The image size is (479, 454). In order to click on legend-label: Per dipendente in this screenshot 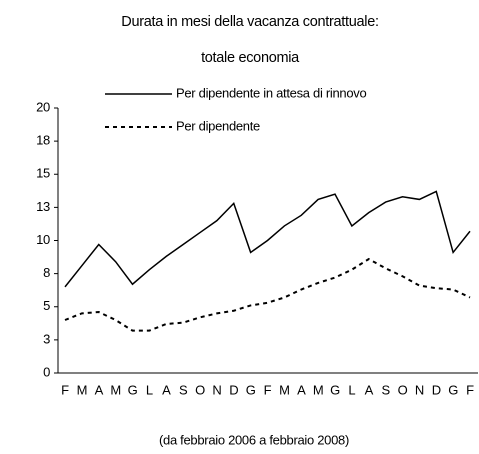, I will do `click(218, 125)`.